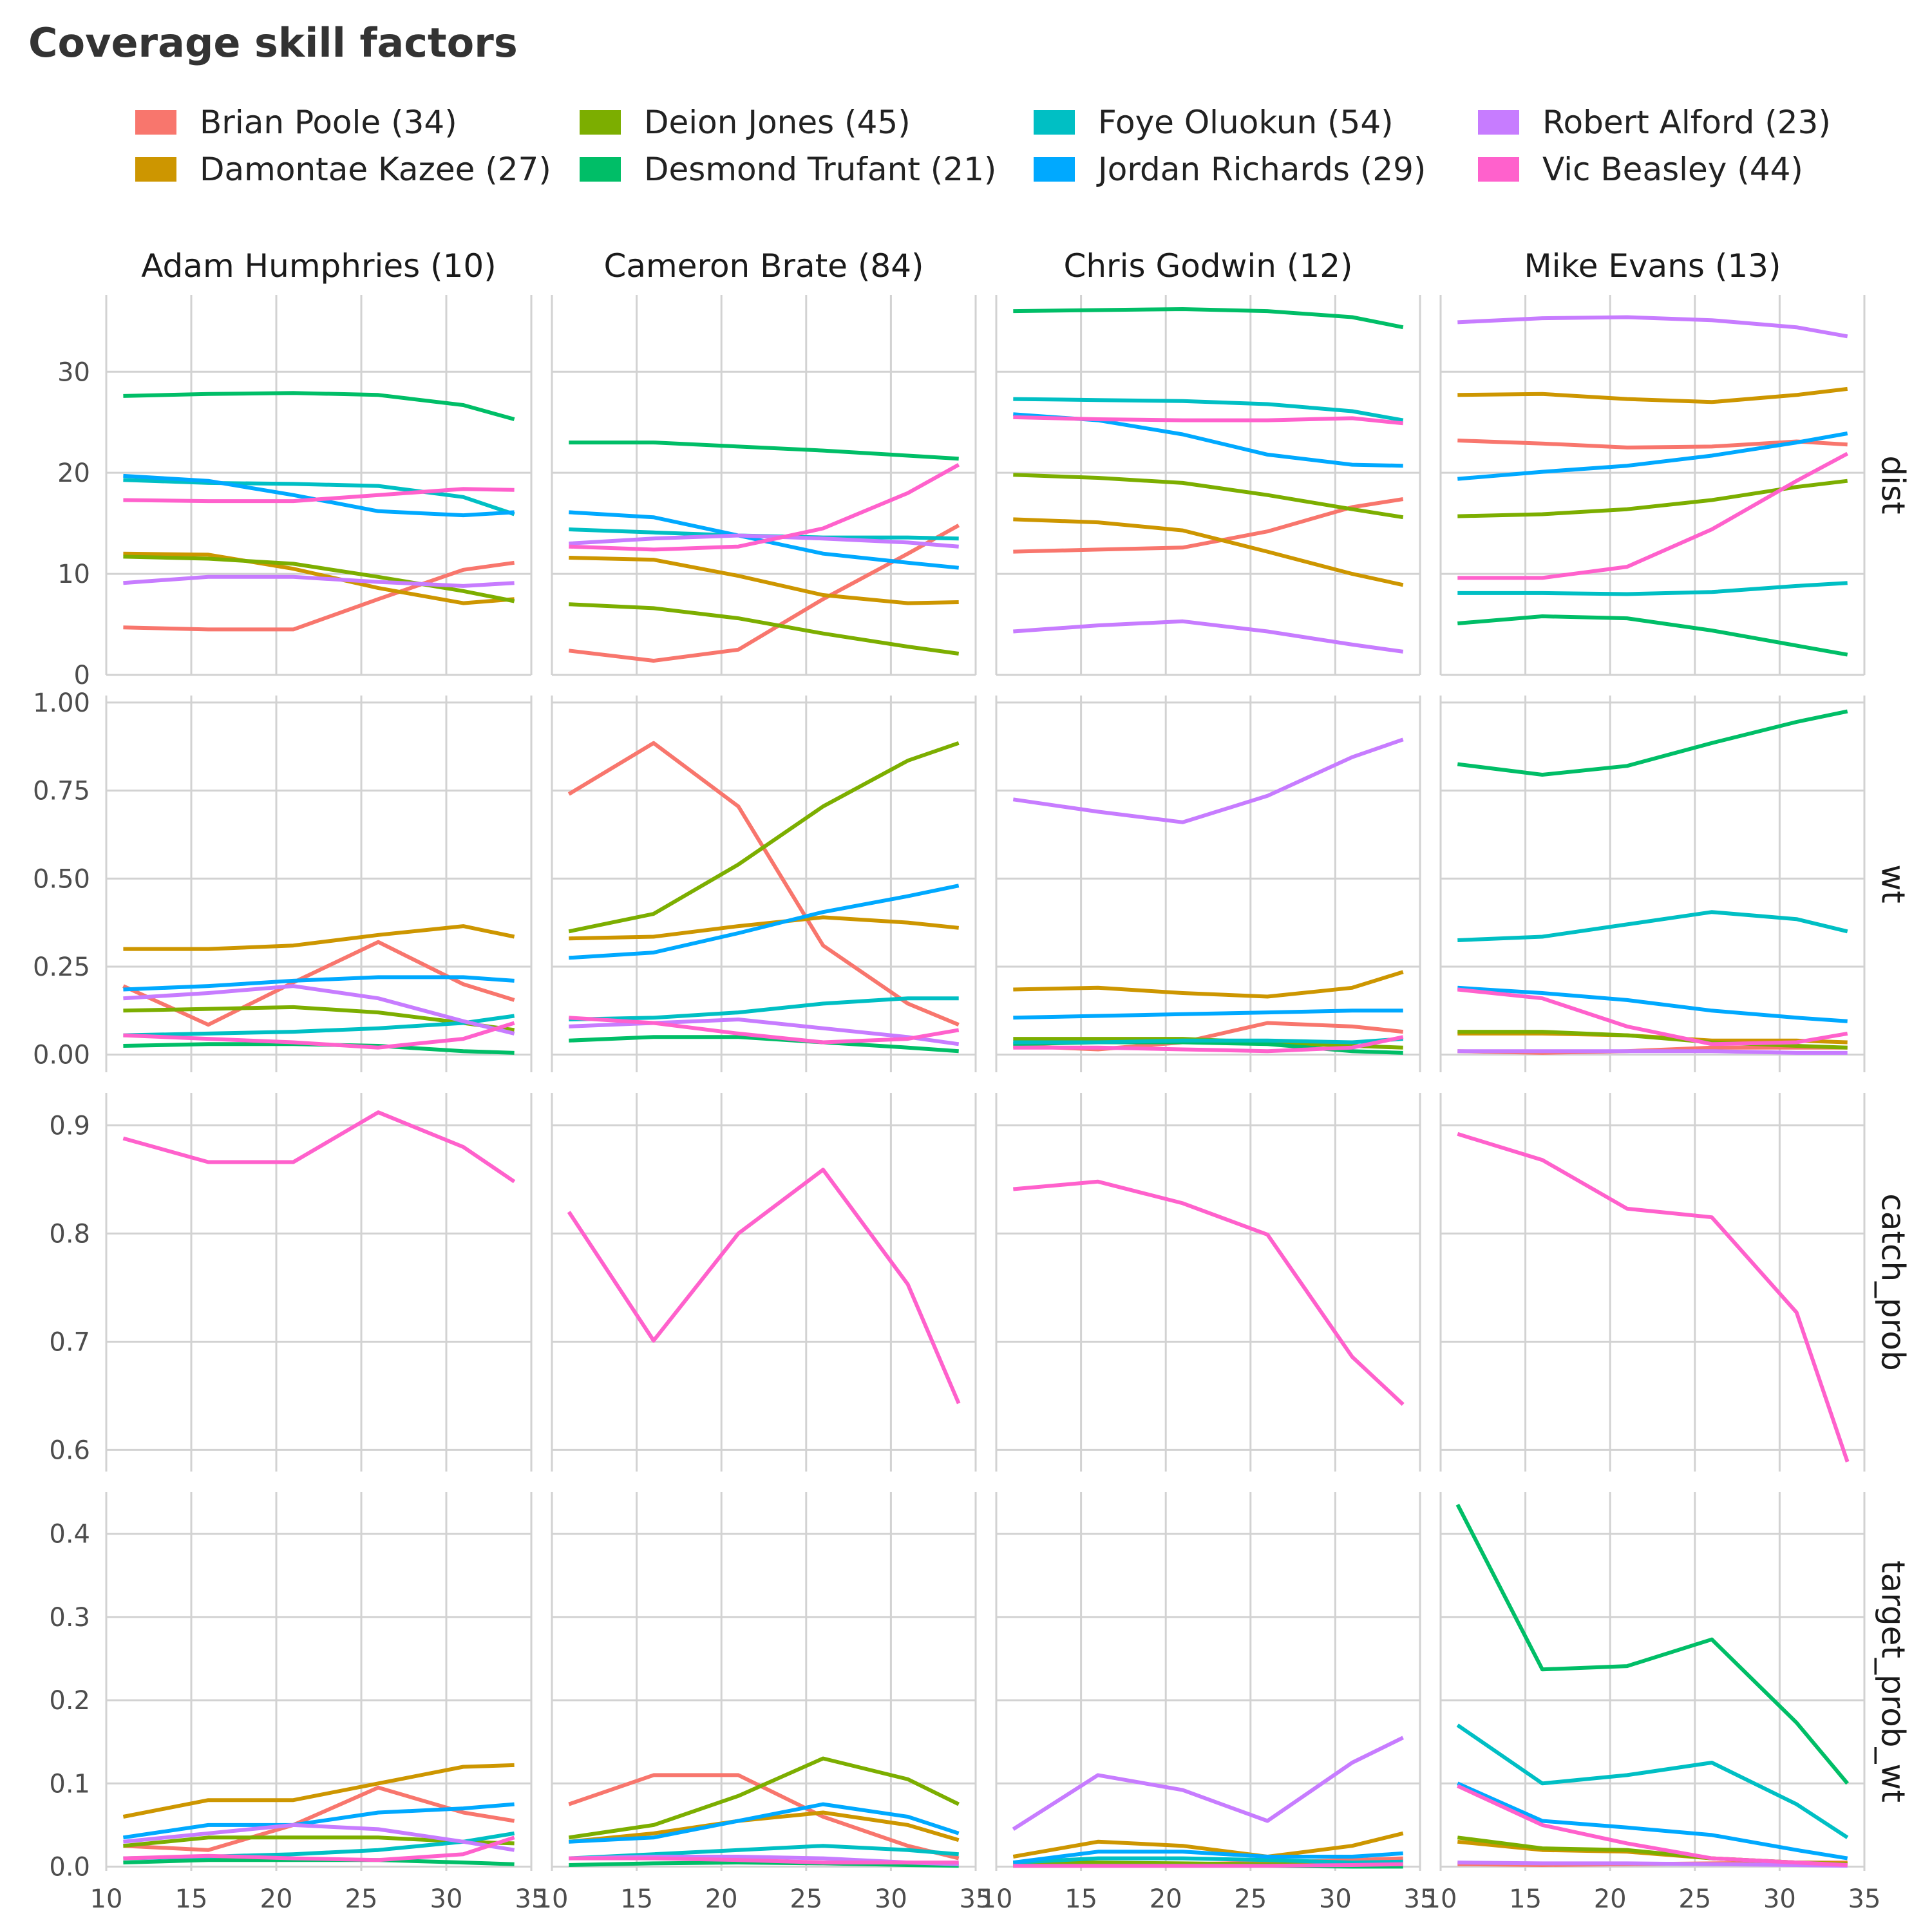 The height and width of the screenshot is (1932, 1932). Describe the element at coordinates (1207, 266) in the screenshot. I see `column-strip-chris-godwin-12: Chris Godwin (12)` at that location.